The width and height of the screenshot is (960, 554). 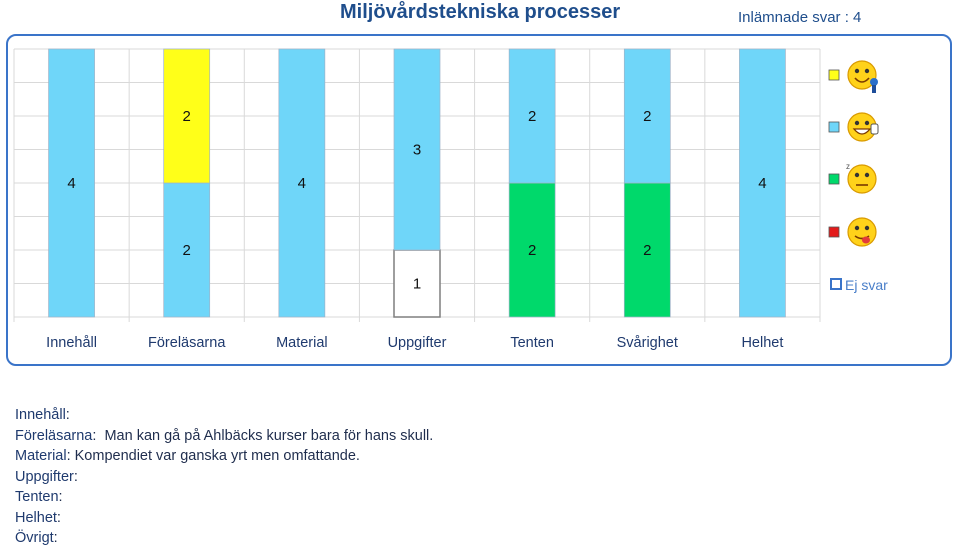 I want to click on comment-label: Helhet, so click(x=36, y=517).